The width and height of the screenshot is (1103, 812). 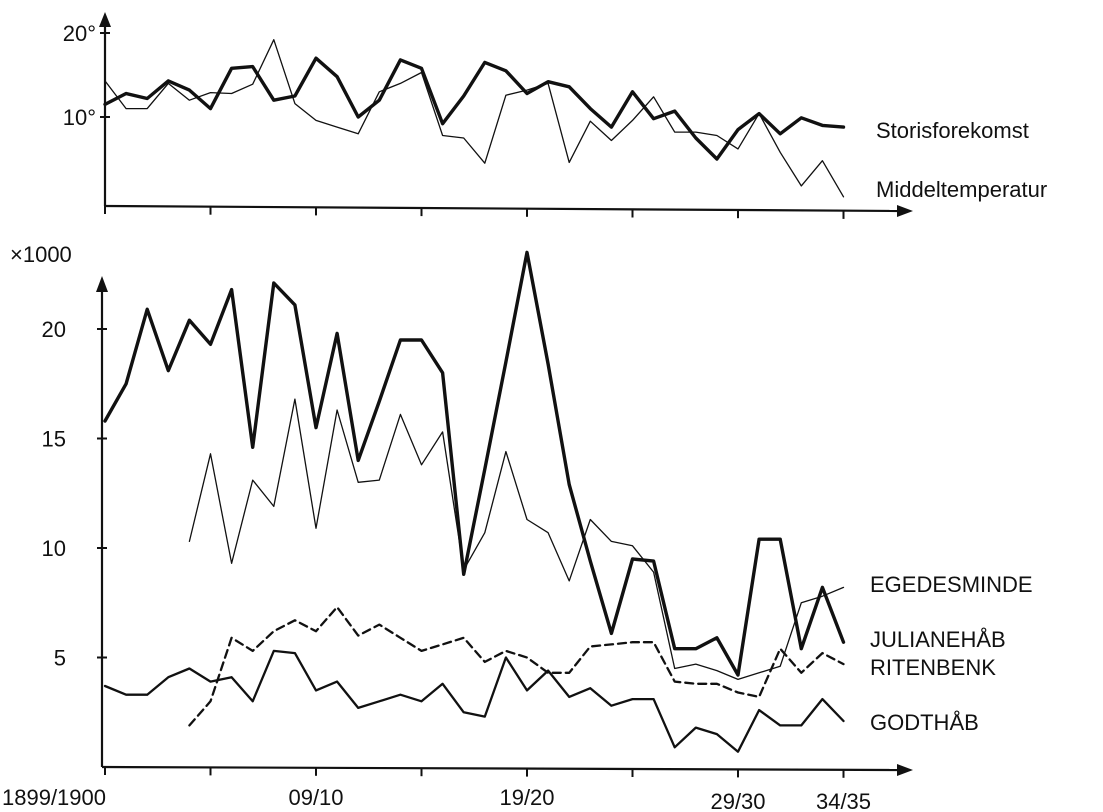 What do you see at coordinates (105, 19) in the screenshot?
I see `top-y-axis-arrow` at bounding box center [105, 19].